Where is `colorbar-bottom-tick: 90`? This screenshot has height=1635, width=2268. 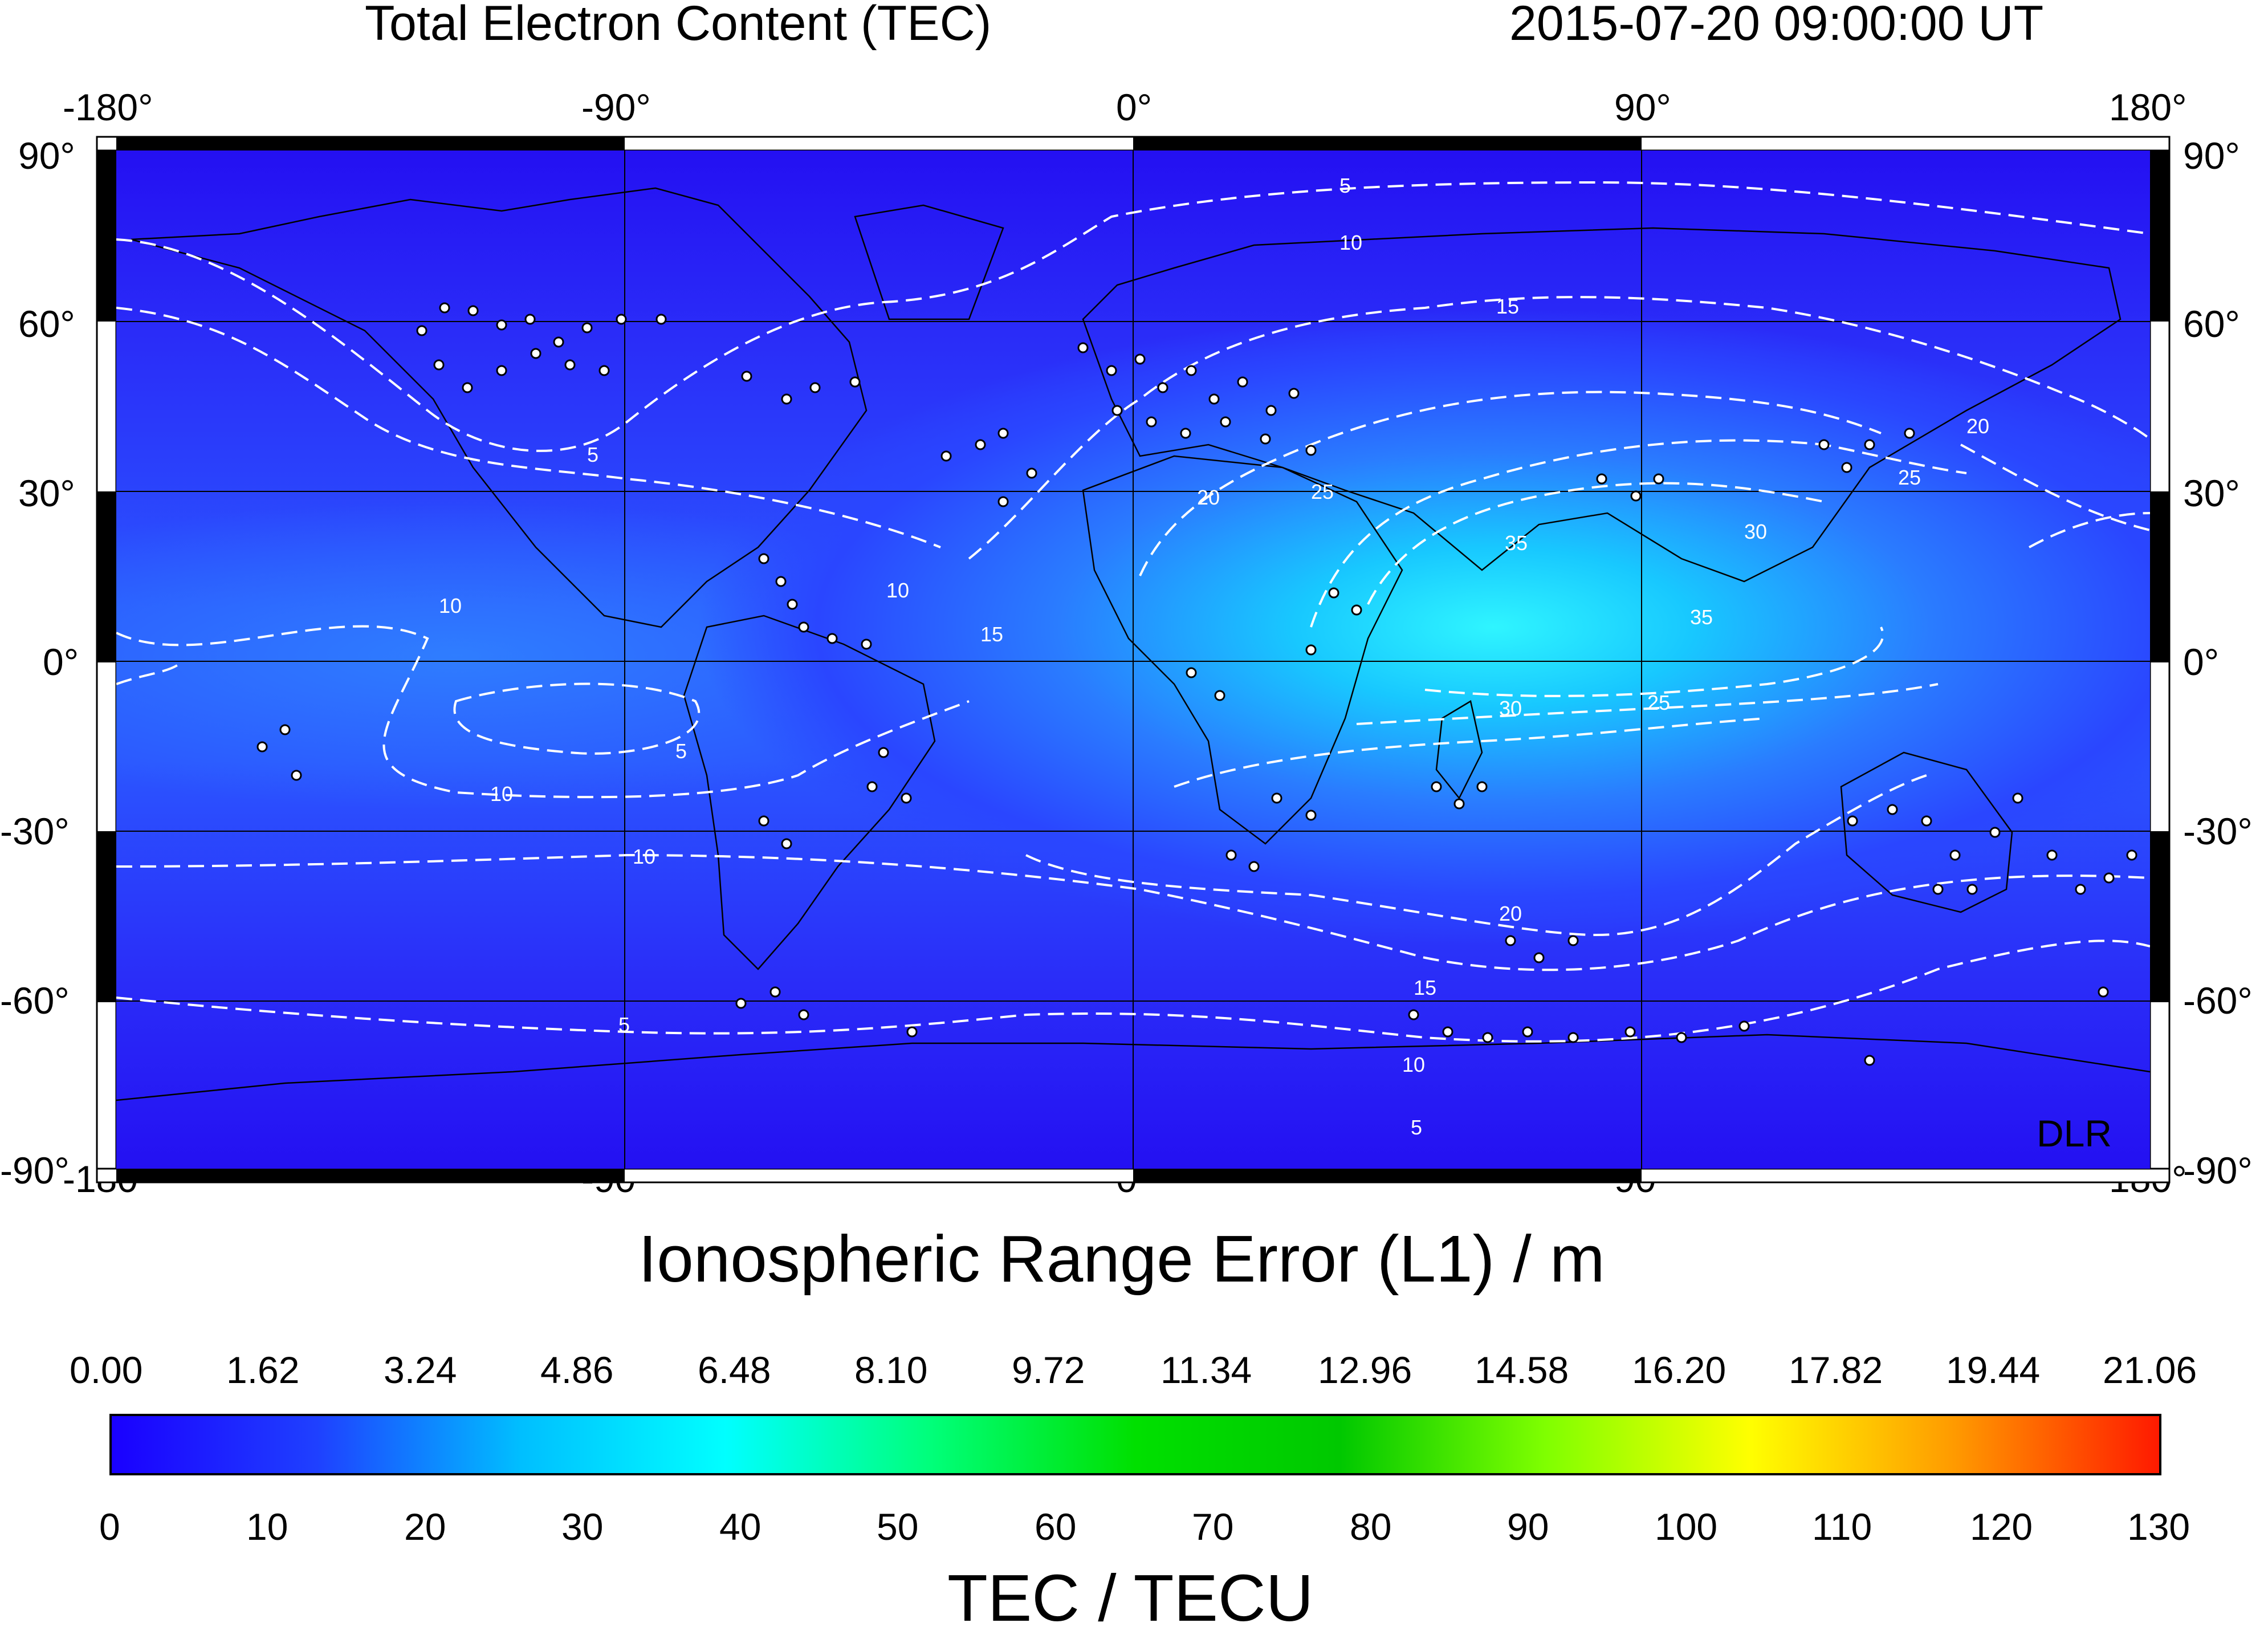
colorbar-bottom-tick: 90 is located at coordinates (1528, 1527).